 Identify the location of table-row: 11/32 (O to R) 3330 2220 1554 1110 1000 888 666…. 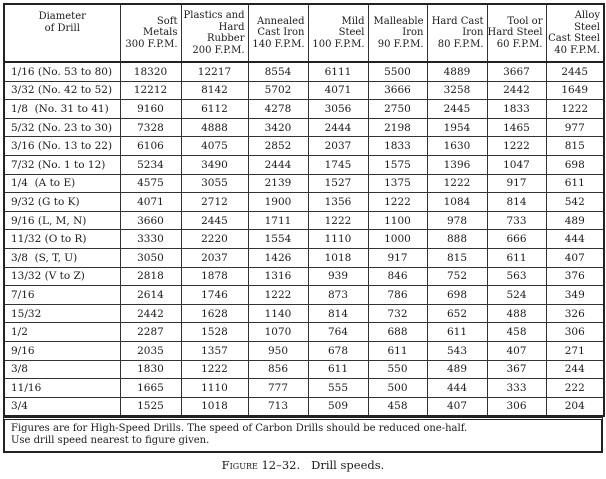
(304, 239).